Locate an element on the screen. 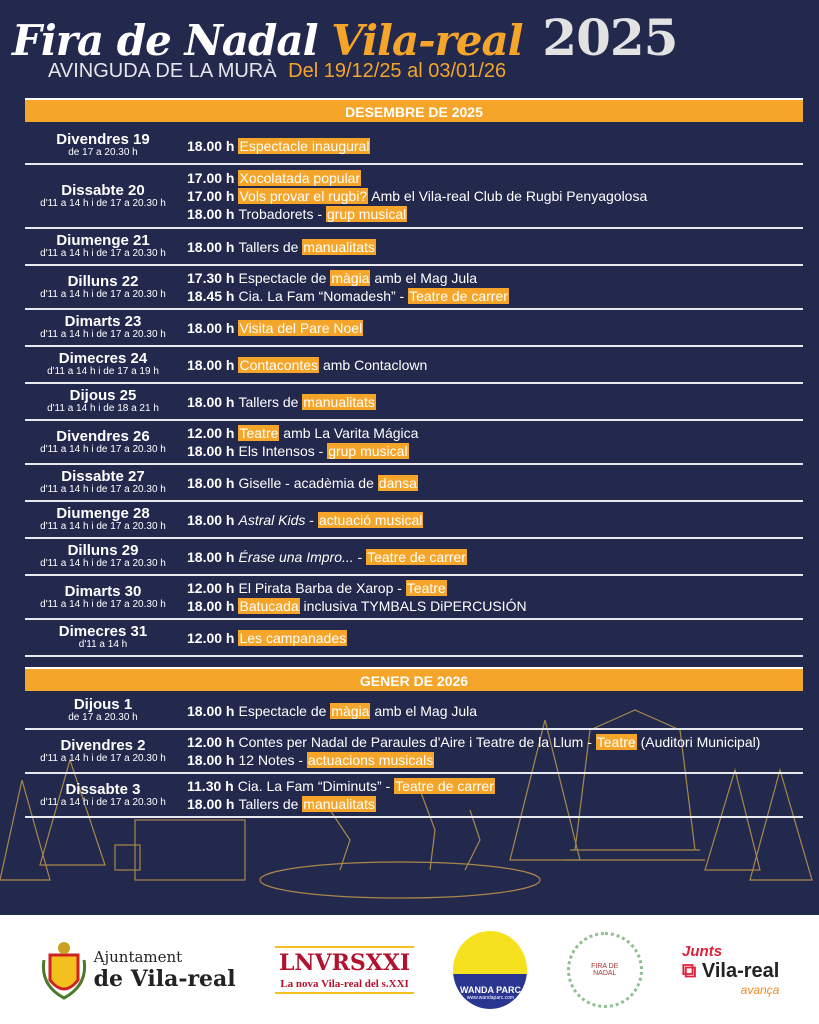 The width and height of the screenshot is (819, 1024). event-category-highlight: grup musical is located at coordinates (368, 451).